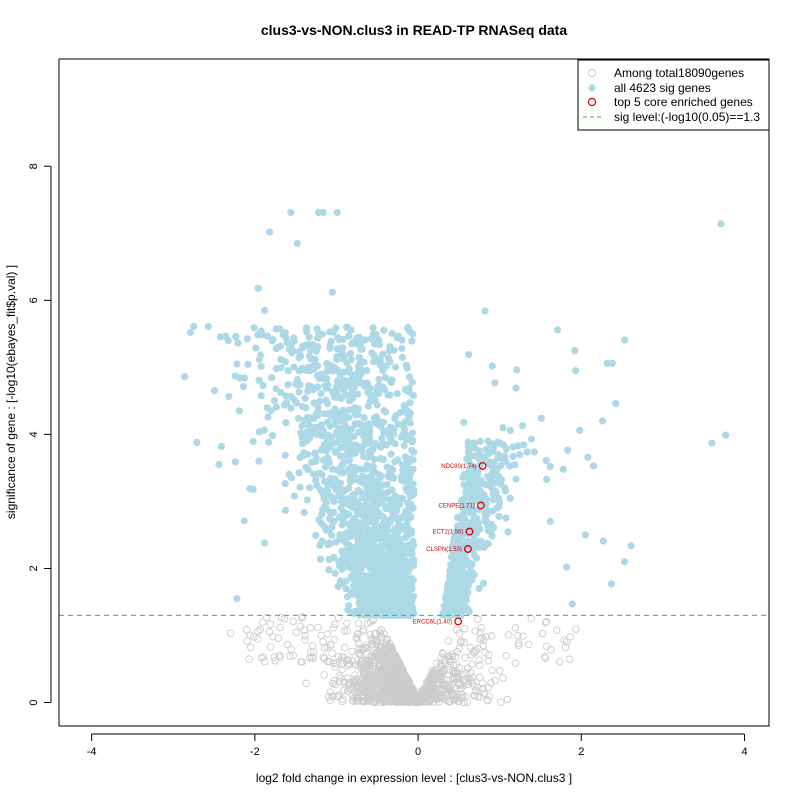 This screenshot has height=800, width=800. What do you see at coordinates (34, 166) in the screenshot?
I see `y-tick-label: 8` at bounding box center [34, 166].